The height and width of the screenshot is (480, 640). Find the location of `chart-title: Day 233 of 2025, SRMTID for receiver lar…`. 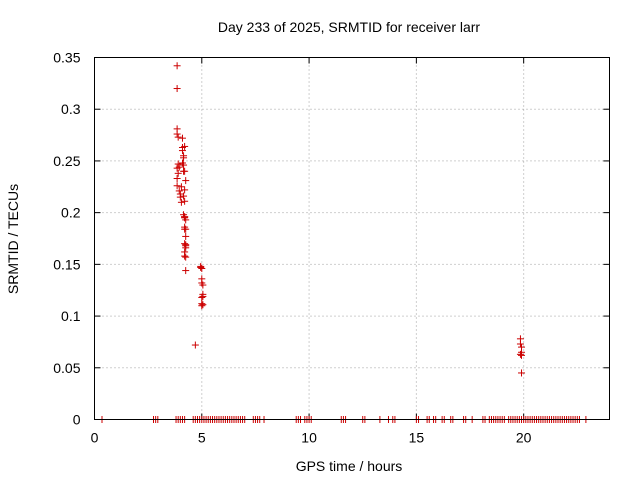

chart-title: Day 233 of 2025, SRMTID for receiver lar… is located at coordinates (349, 27).